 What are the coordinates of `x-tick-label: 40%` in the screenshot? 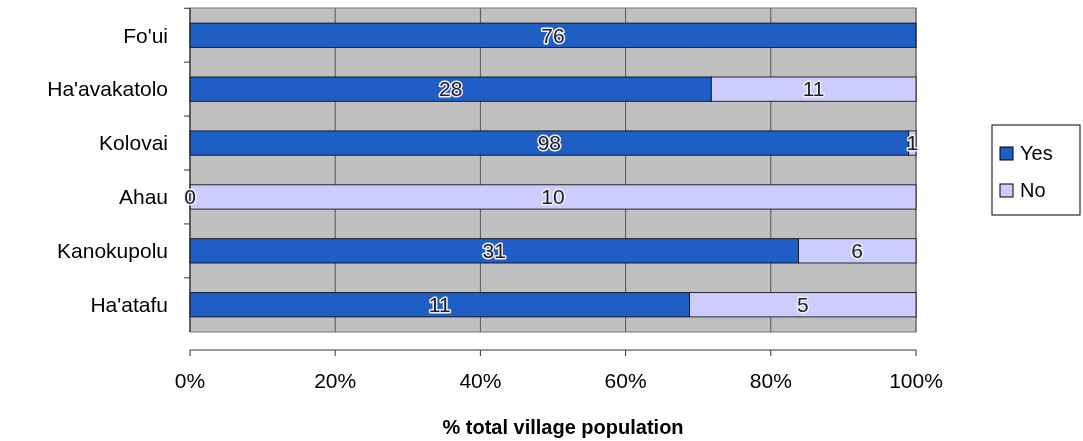 It's located at (480, 380).